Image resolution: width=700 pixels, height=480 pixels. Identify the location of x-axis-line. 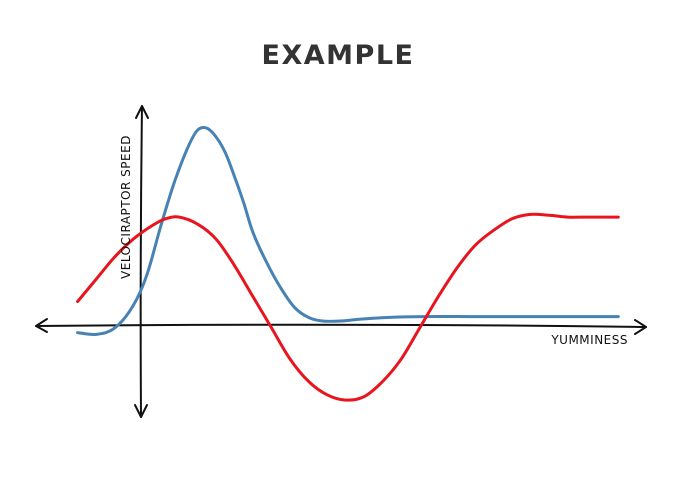
(341, 325).